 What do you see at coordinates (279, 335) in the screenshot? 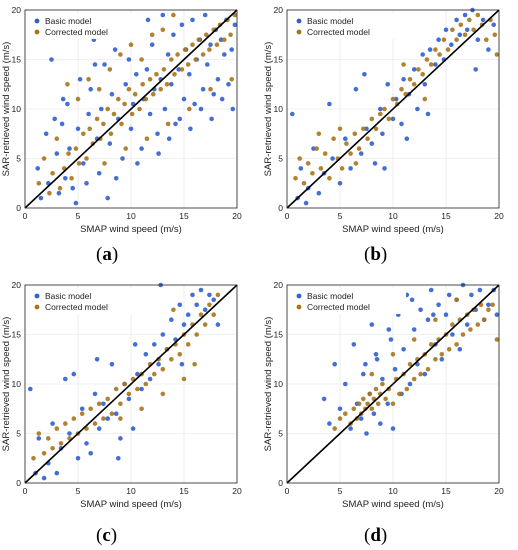
I see `y-tick-label: 15` at bounding box center [279, 335].